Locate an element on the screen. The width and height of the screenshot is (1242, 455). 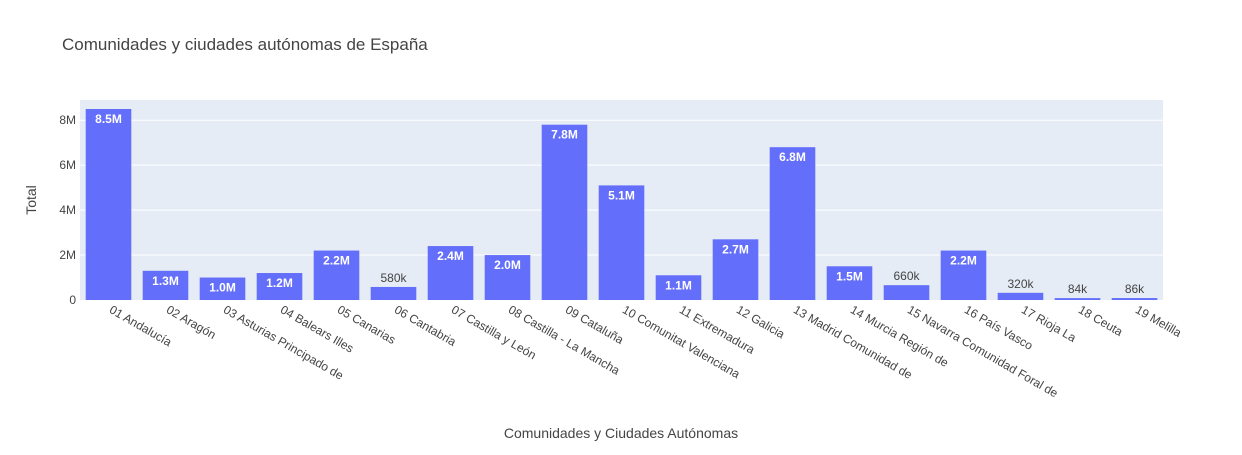
y-tick-label: 8M is located at coordinates (67, 120).